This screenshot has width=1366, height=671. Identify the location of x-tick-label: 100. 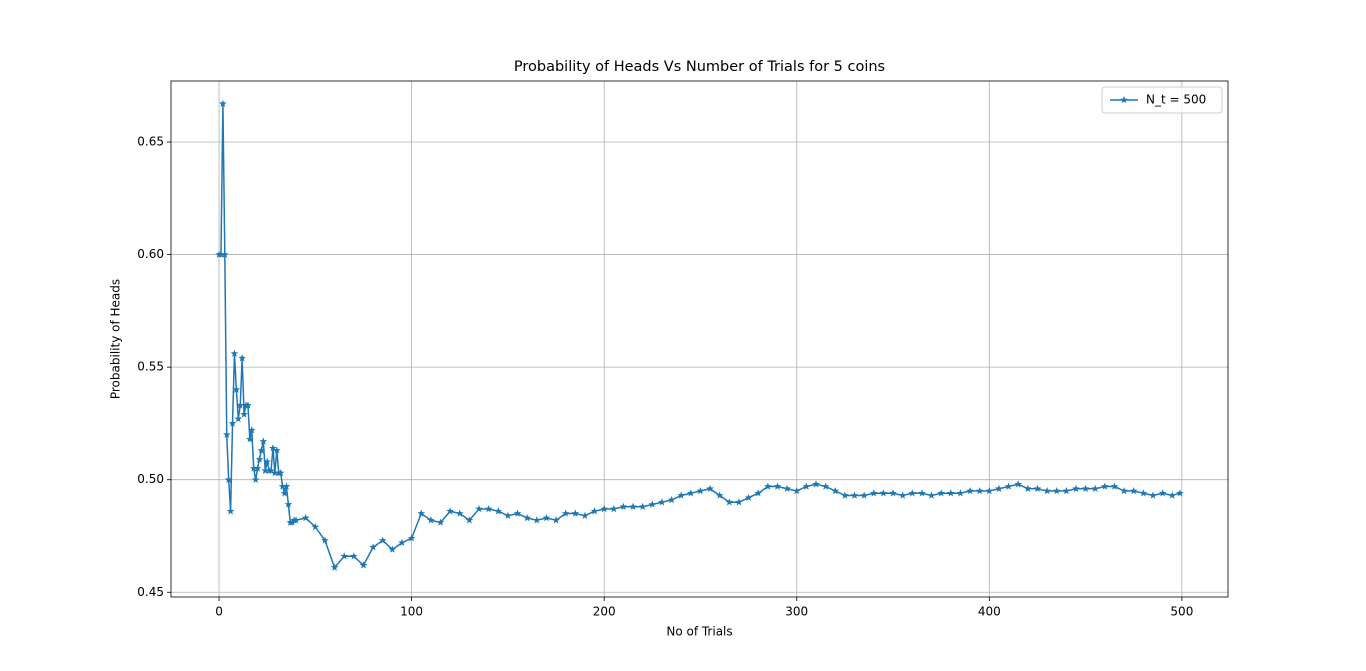
(411, 612).